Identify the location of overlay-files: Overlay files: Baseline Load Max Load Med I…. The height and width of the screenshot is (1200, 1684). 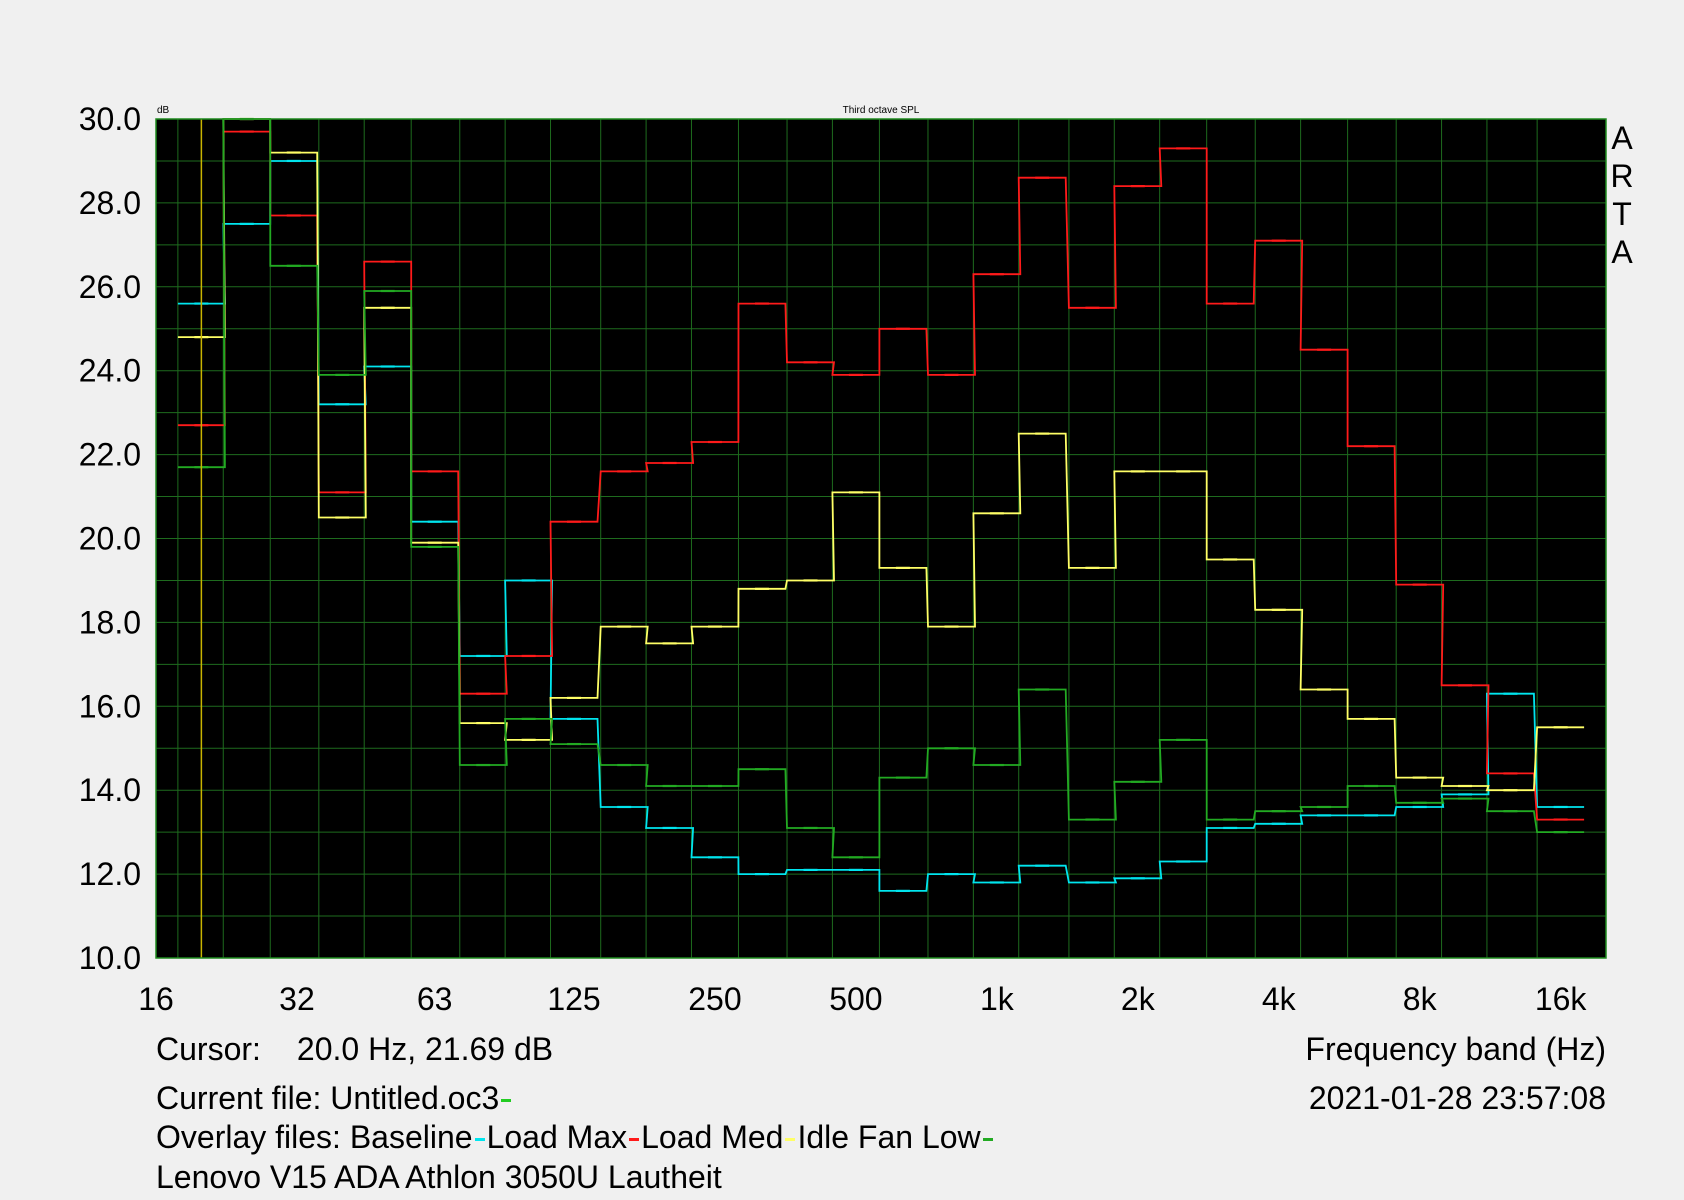
(575, 1137).